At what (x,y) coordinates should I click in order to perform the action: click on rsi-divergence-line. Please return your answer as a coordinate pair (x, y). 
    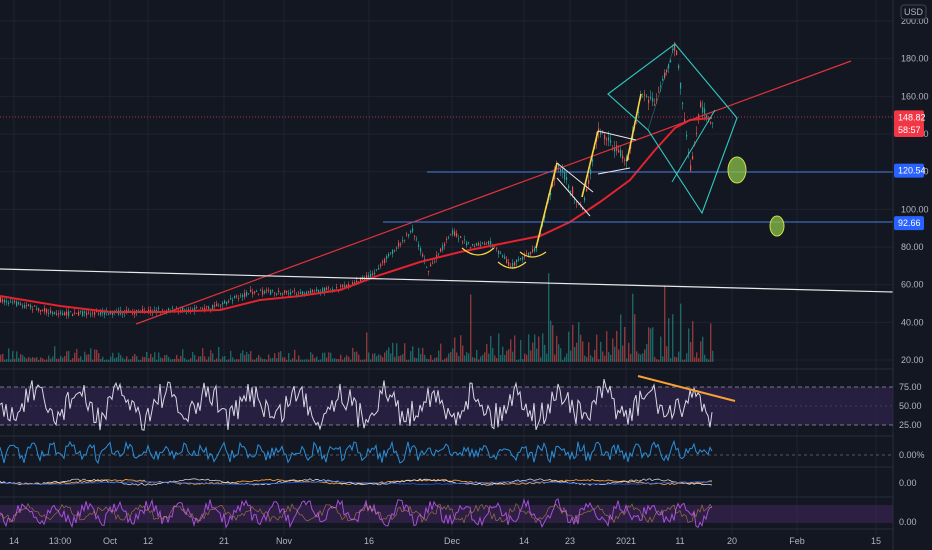
    Looking at the image, I should click on (686, 388).